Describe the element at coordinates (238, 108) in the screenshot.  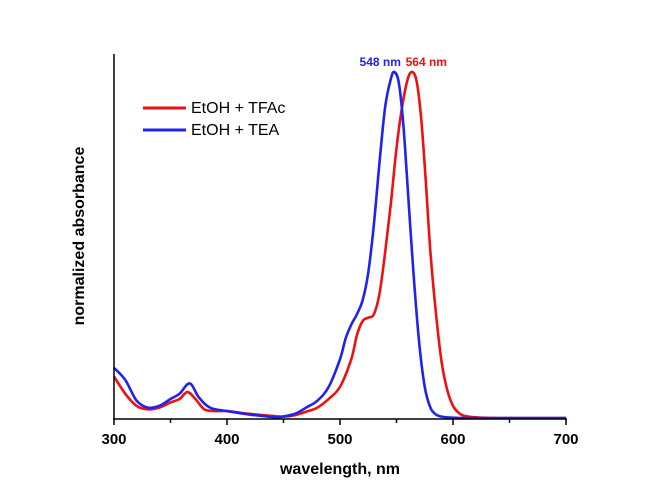
I see `legend-label-tfac: EtOH + TFAc` at that location.